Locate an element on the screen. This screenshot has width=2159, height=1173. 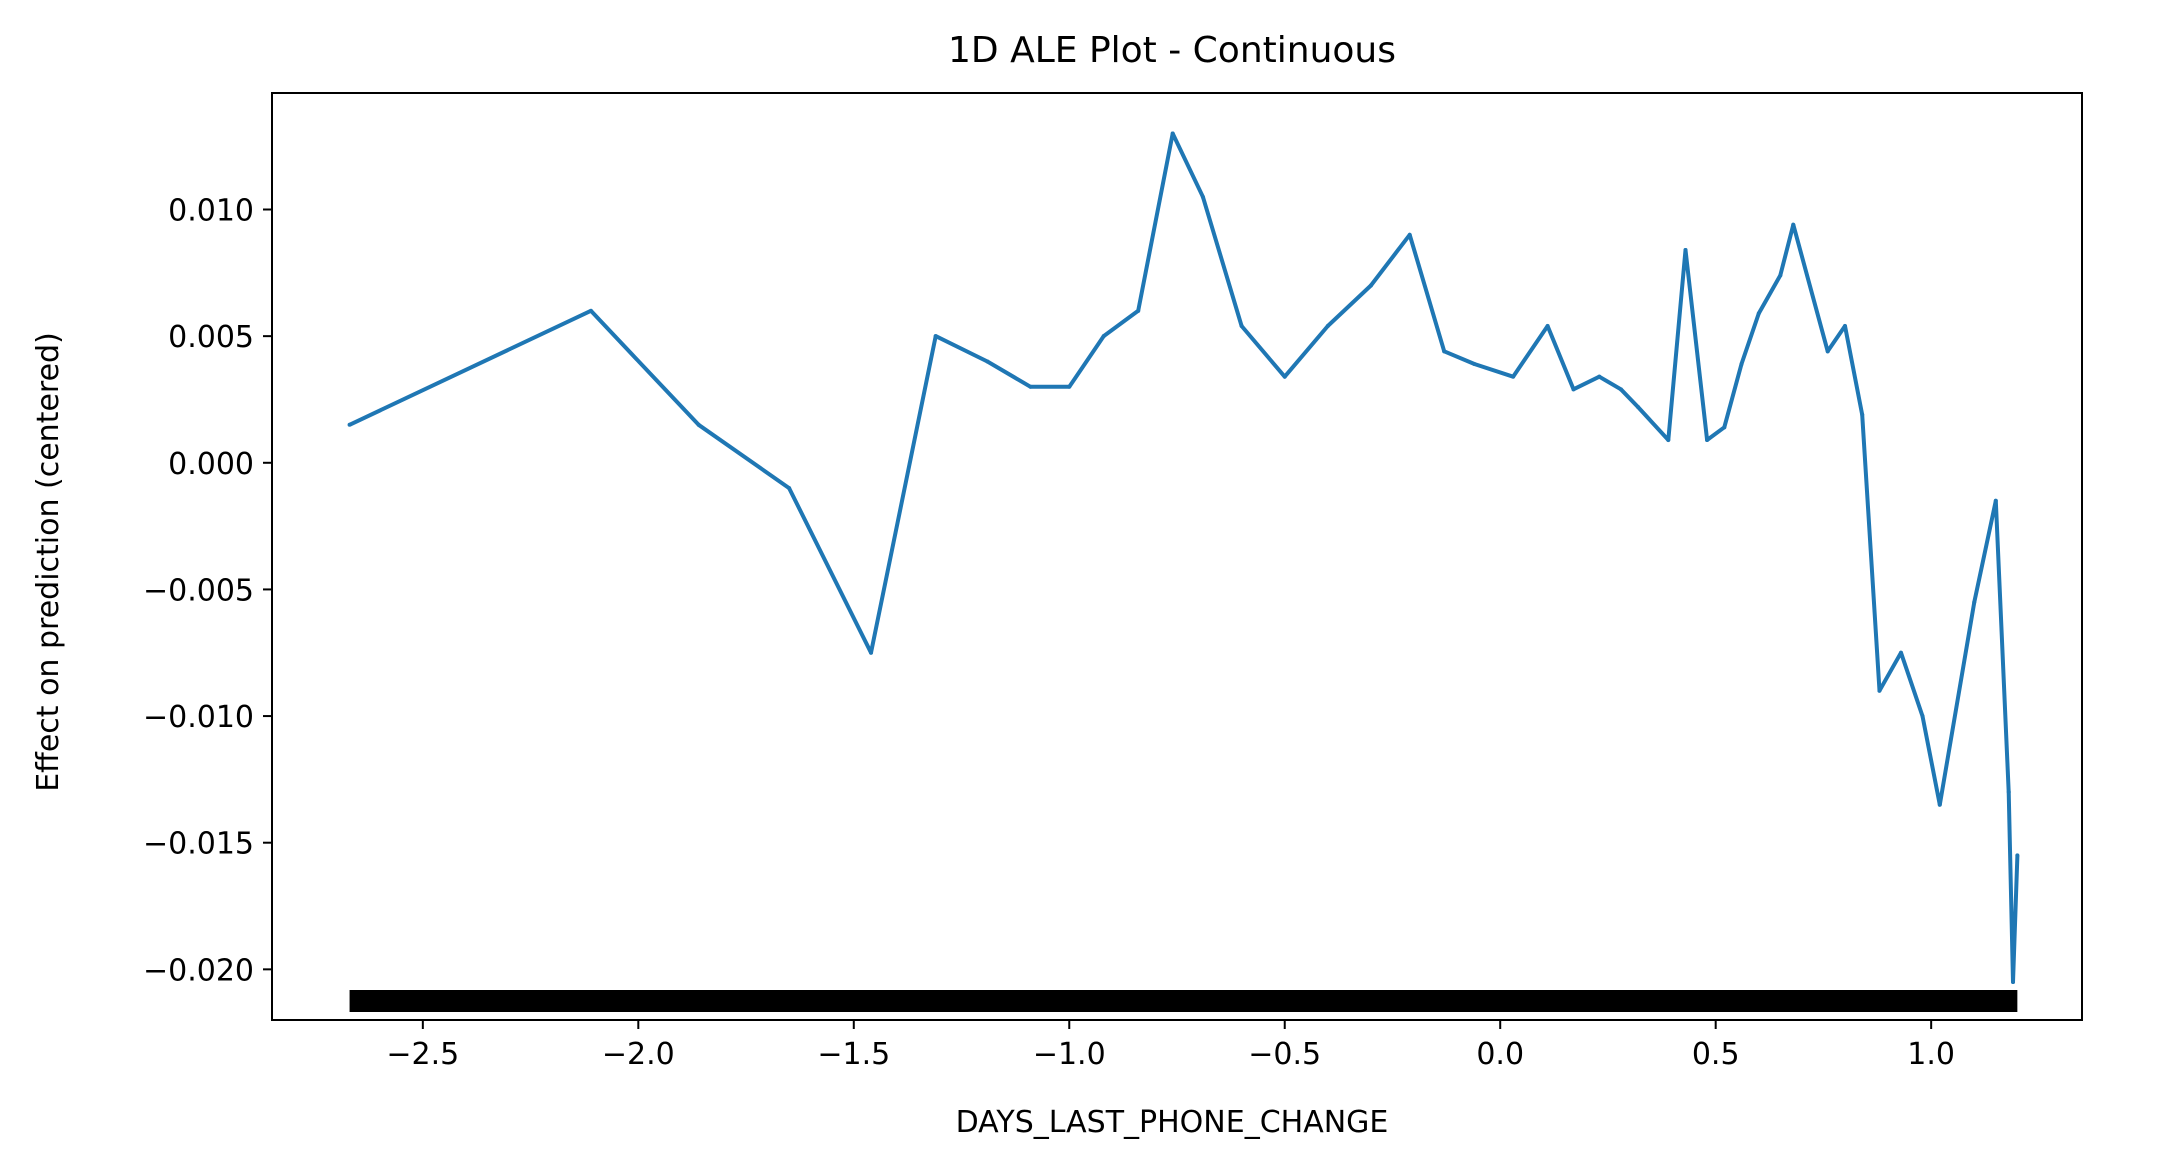
rug-marks is located at coordinates (1183, 1001).